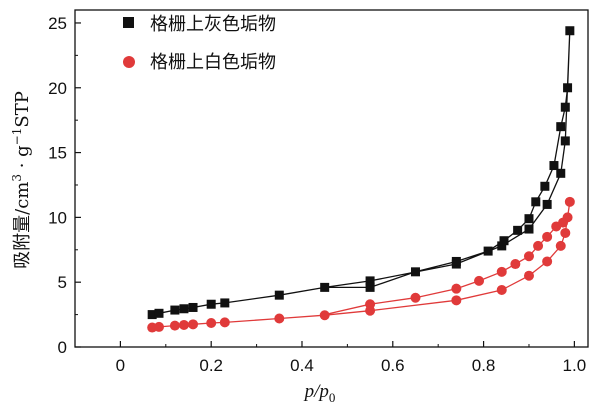  I want to click on legend-label-gray: 格栅上灰色垢物, so click(213, 24).